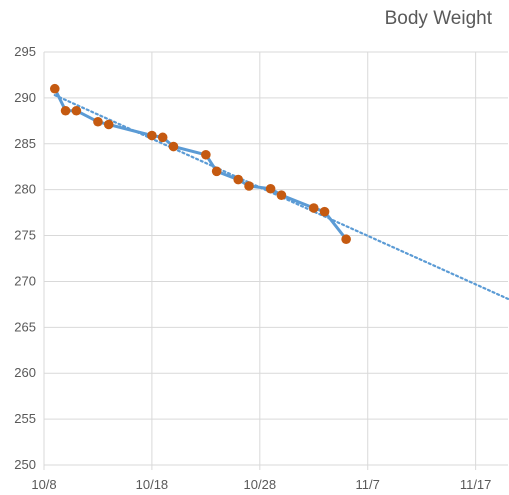  What do you see at coordinates (152, 484) in the screenshot?
I see `x-tick-label: 10/18` at bounding box center [152, 484].